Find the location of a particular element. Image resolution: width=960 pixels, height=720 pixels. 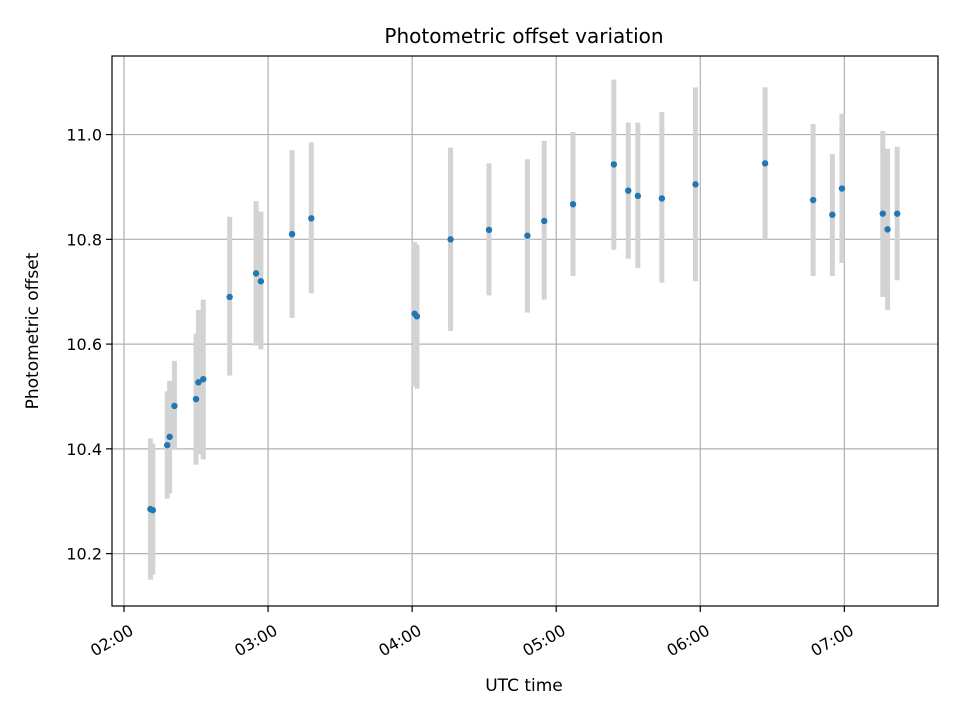

y-axis-label: Photometric offset is located at coordinates (33, 330).